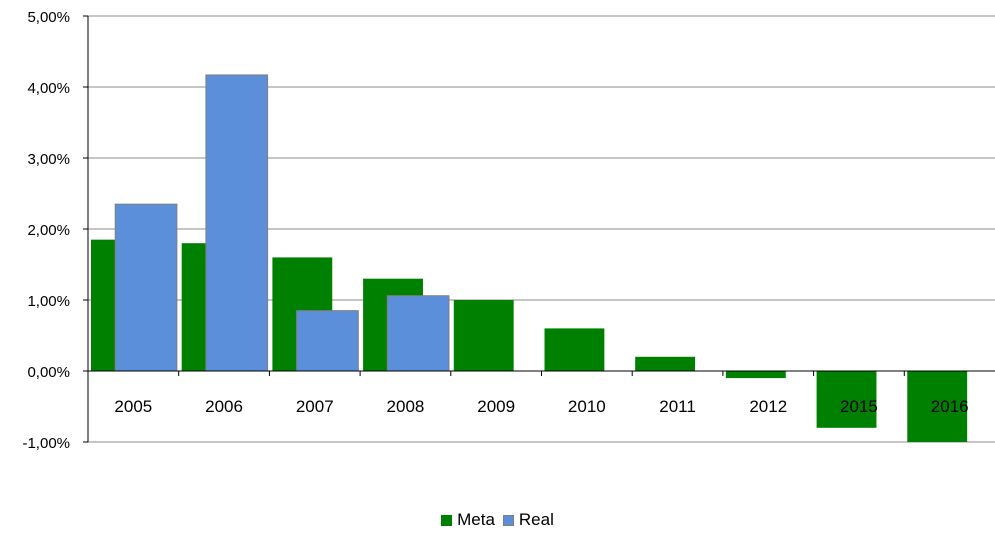 This screenshot has height=543, width=995. I want to click on y-tick-label: 3,00%, so click(48, 159).